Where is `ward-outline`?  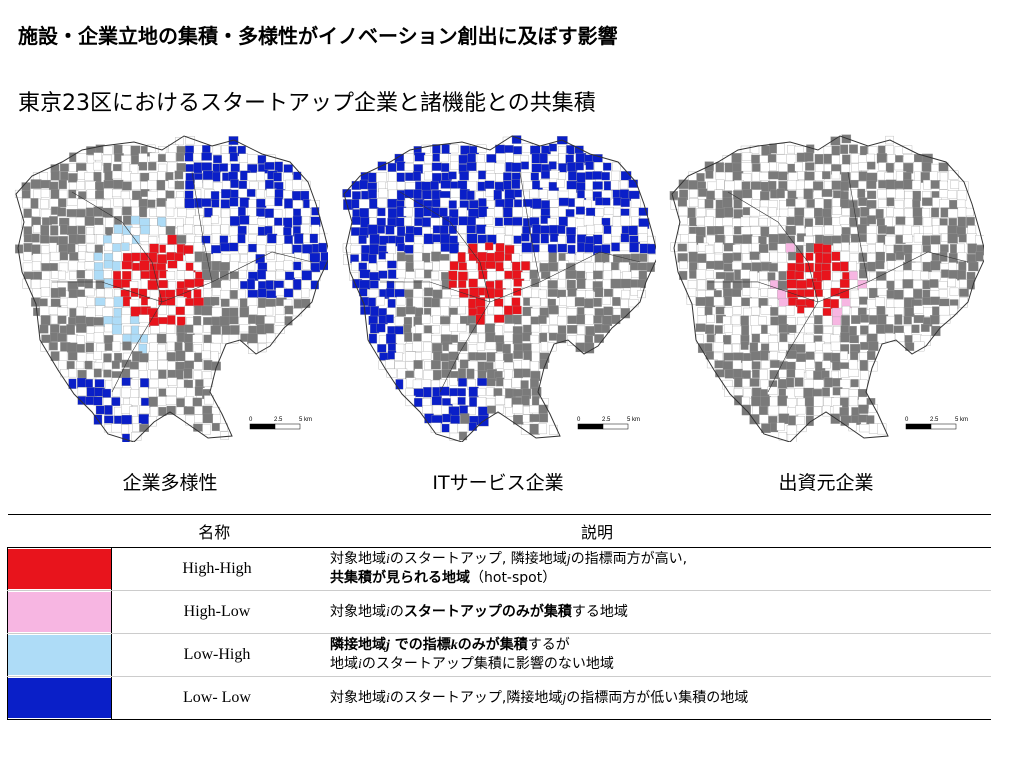 ward-outline is located at coordinates (827, 288).